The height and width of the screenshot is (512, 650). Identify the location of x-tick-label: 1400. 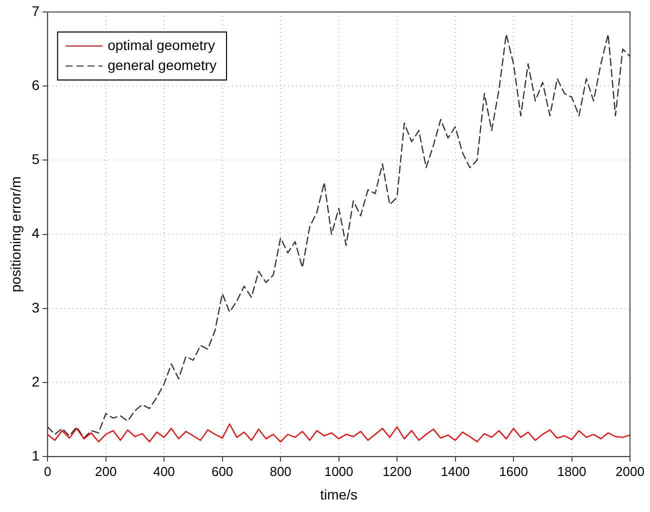
(455, 471).